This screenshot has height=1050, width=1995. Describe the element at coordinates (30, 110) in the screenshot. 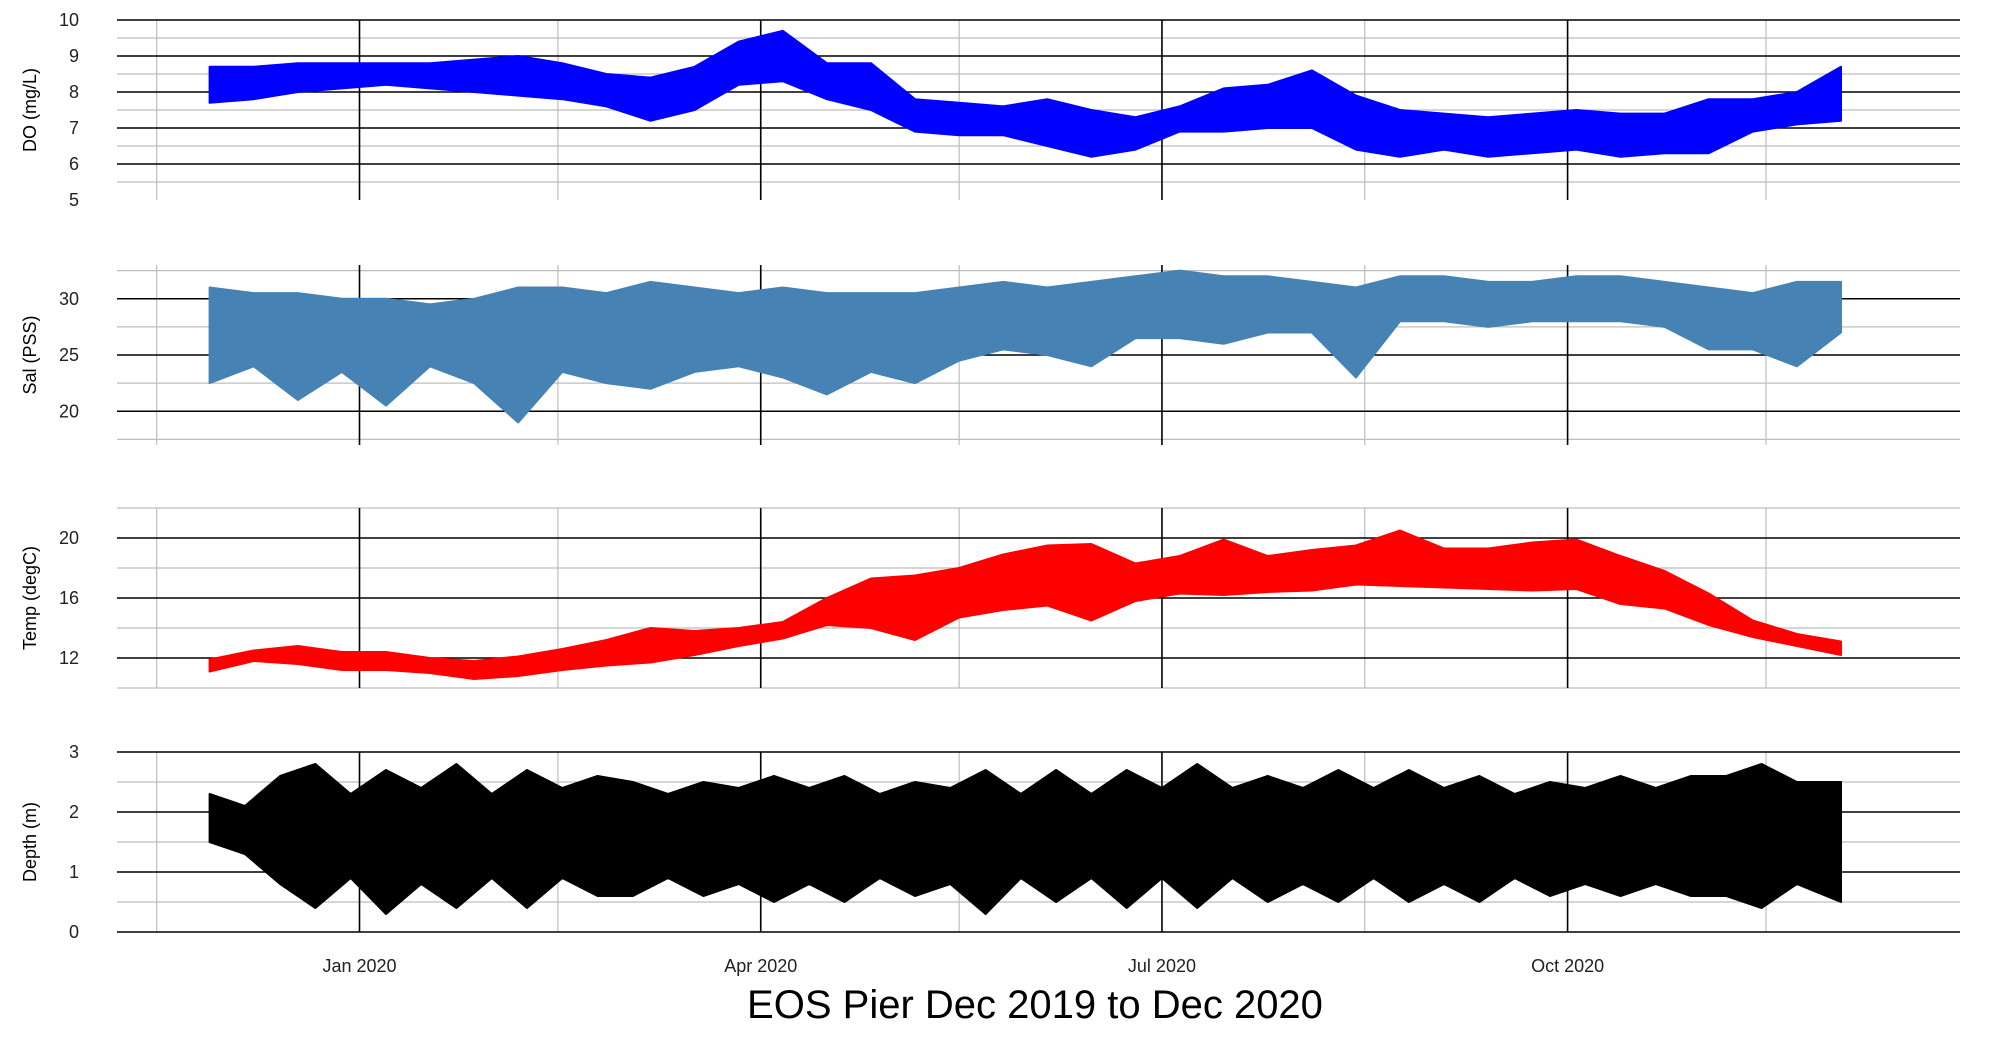

I see `do-y-axis-label: DO (mg/L)` at that location.